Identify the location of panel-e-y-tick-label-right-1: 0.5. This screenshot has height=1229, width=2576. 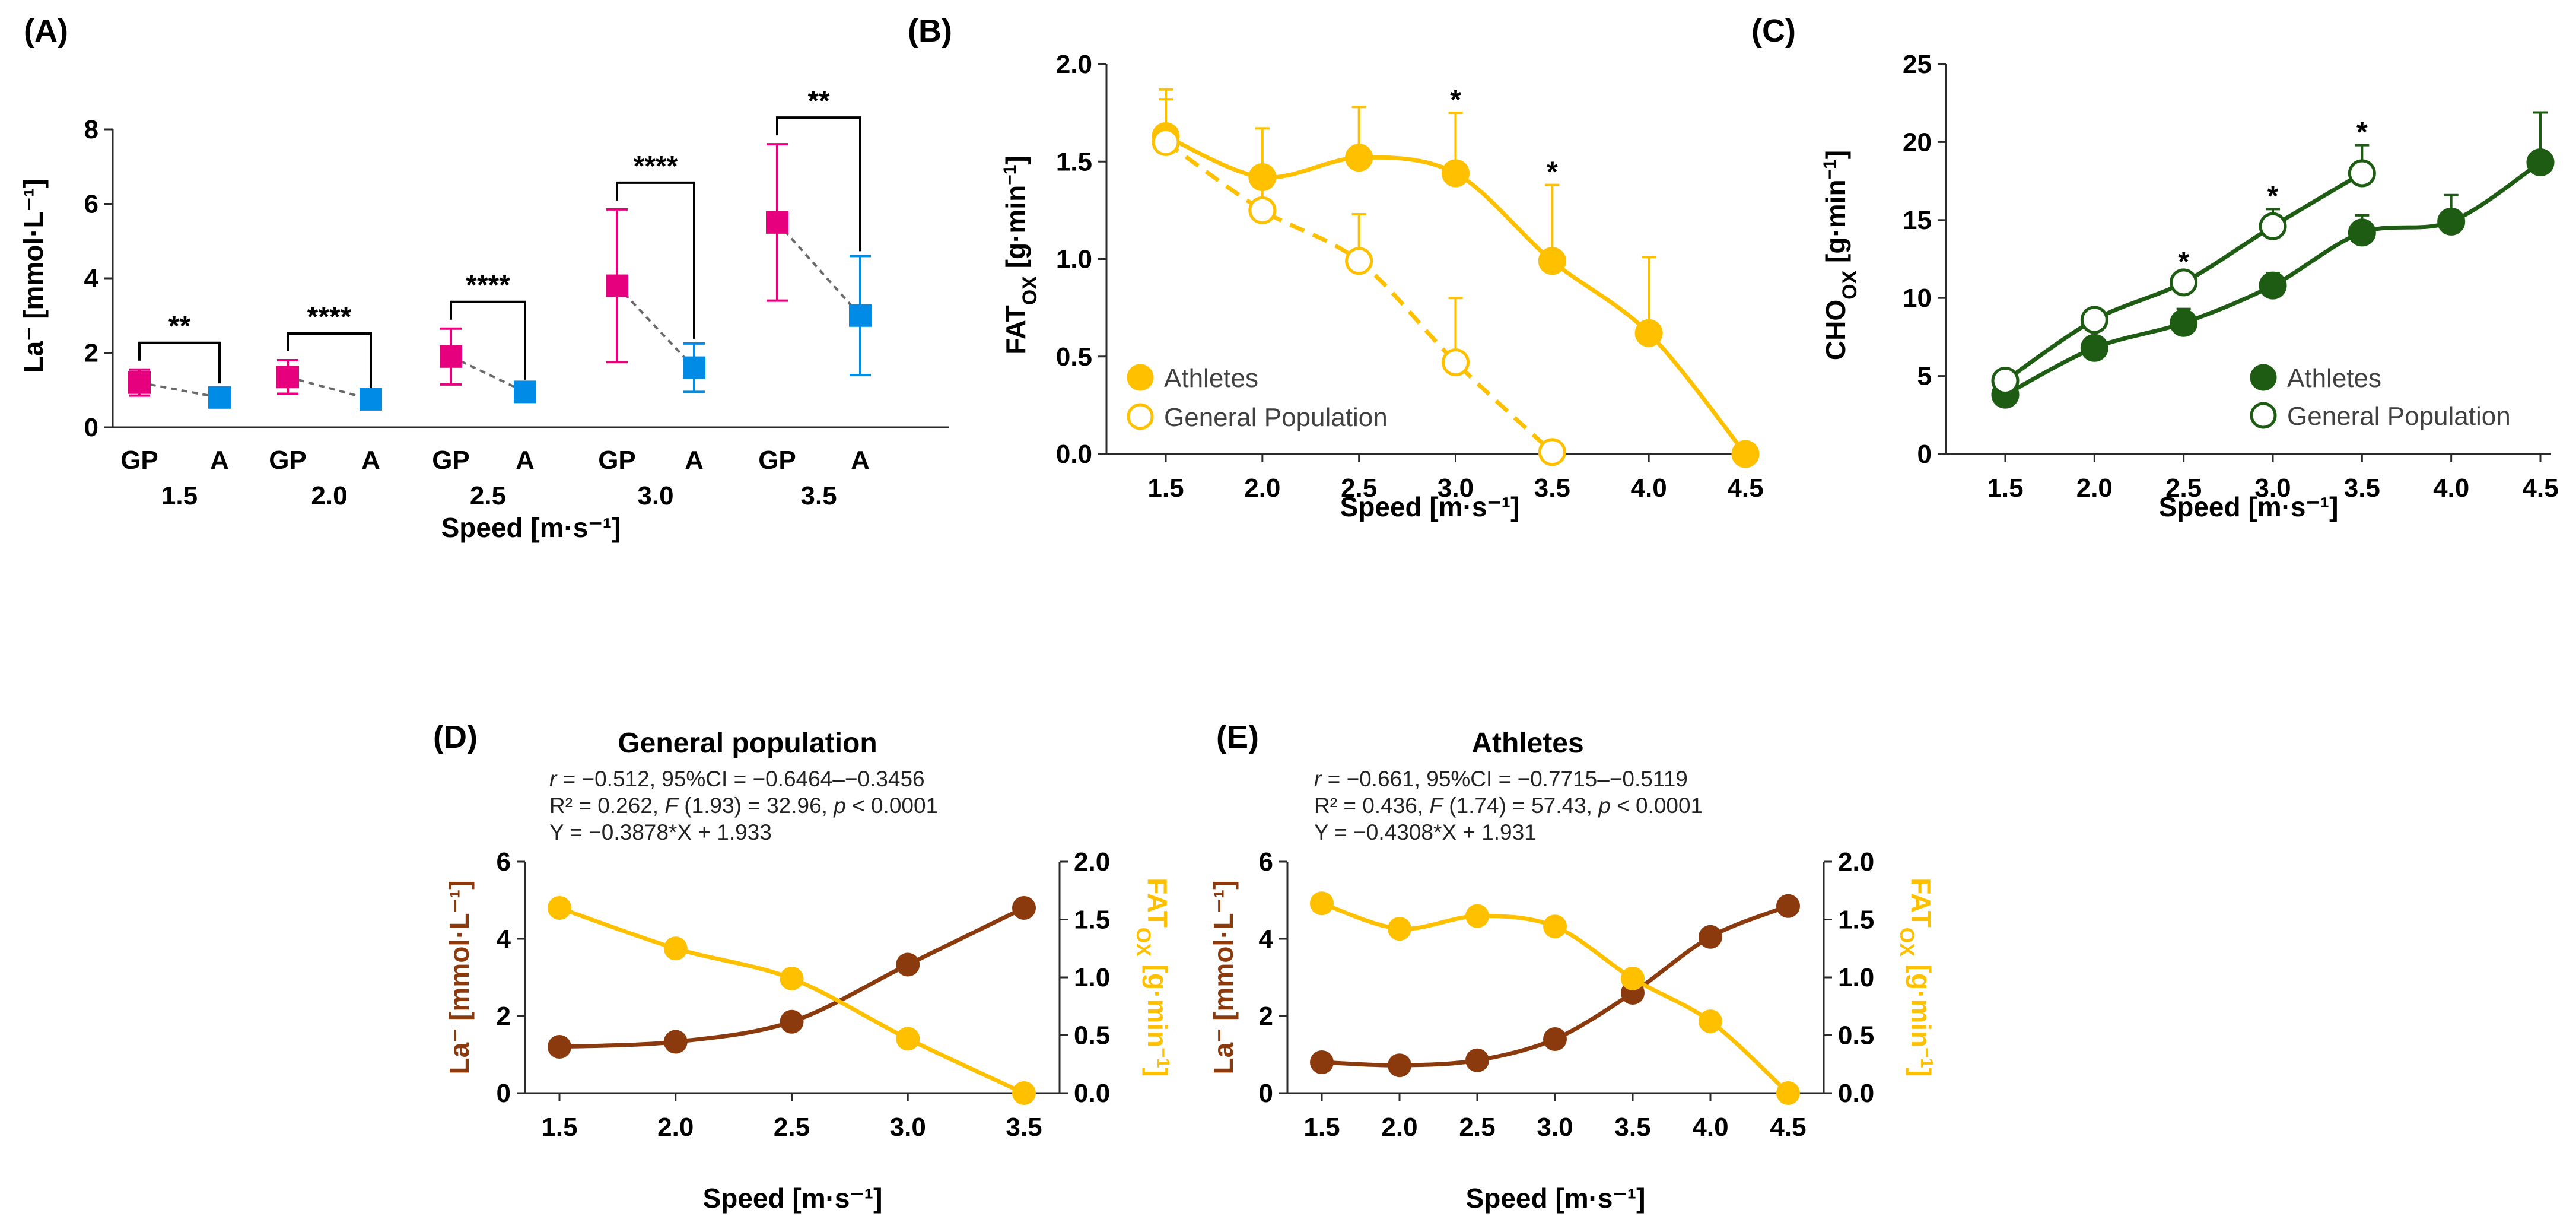
(1856, 1035).